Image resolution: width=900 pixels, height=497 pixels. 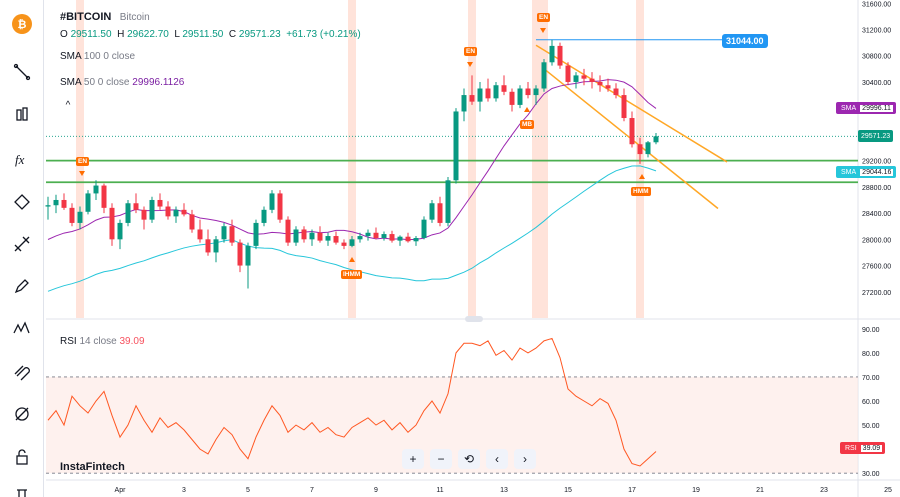 I want to click on time-tick-label: 5, so click(x=248, y=490).